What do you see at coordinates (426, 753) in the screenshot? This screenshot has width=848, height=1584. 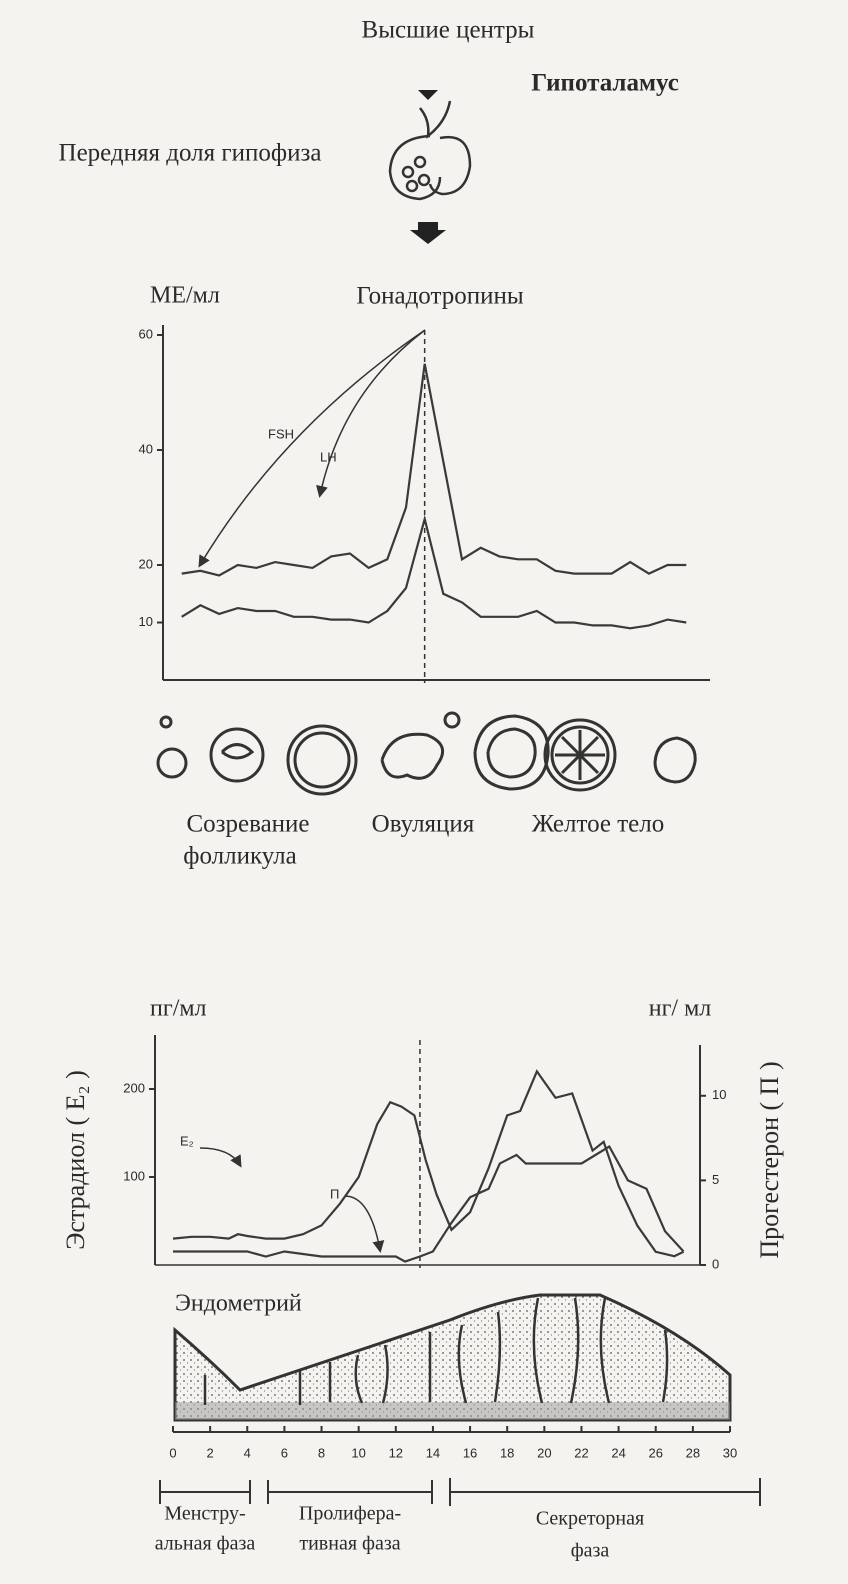 I see `follicle-drawings` at bounding box center [426, 753].